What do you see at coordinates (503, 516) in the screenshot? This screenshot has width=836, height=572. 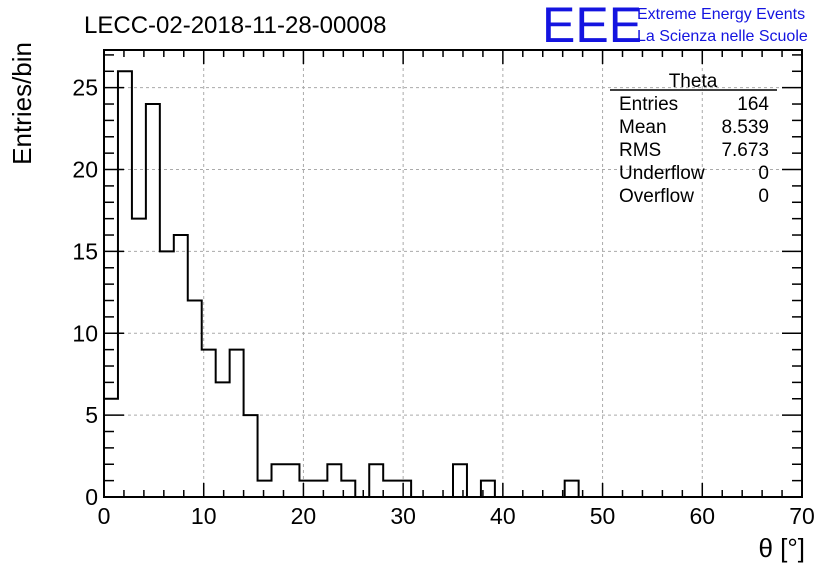 I see `x-tick-label: 40` at bounding box center [503, 516].